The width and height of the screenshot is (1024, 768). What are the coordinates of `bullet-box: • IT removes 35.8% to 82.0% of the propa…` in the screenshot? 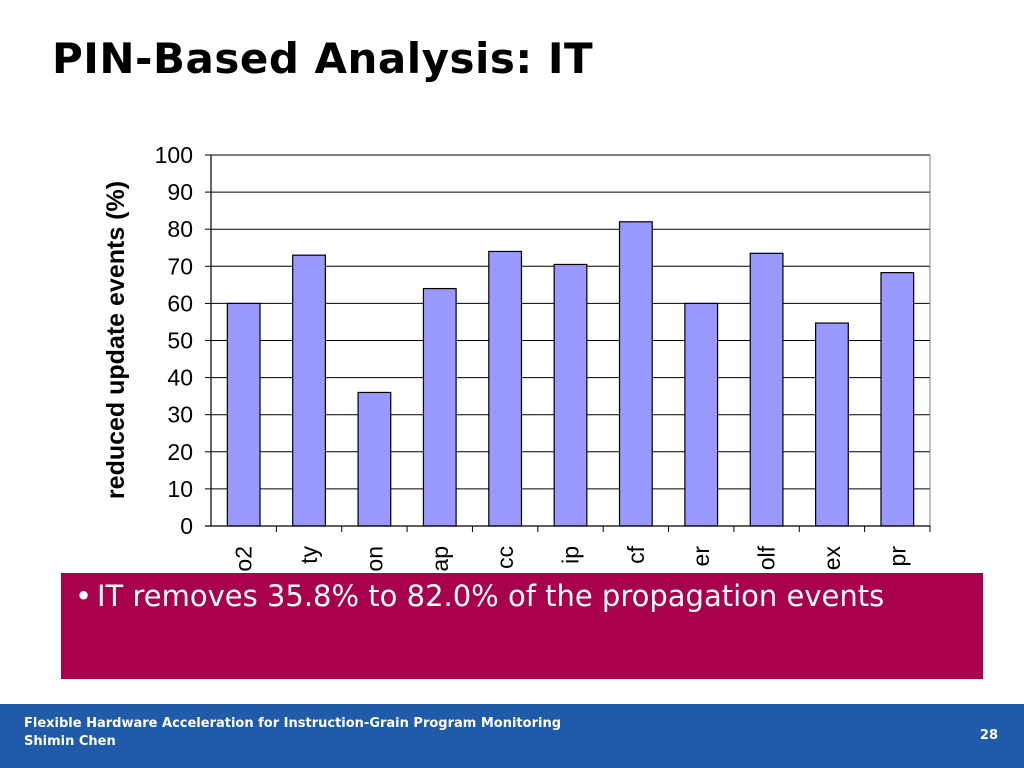 It's located at (522, 626).